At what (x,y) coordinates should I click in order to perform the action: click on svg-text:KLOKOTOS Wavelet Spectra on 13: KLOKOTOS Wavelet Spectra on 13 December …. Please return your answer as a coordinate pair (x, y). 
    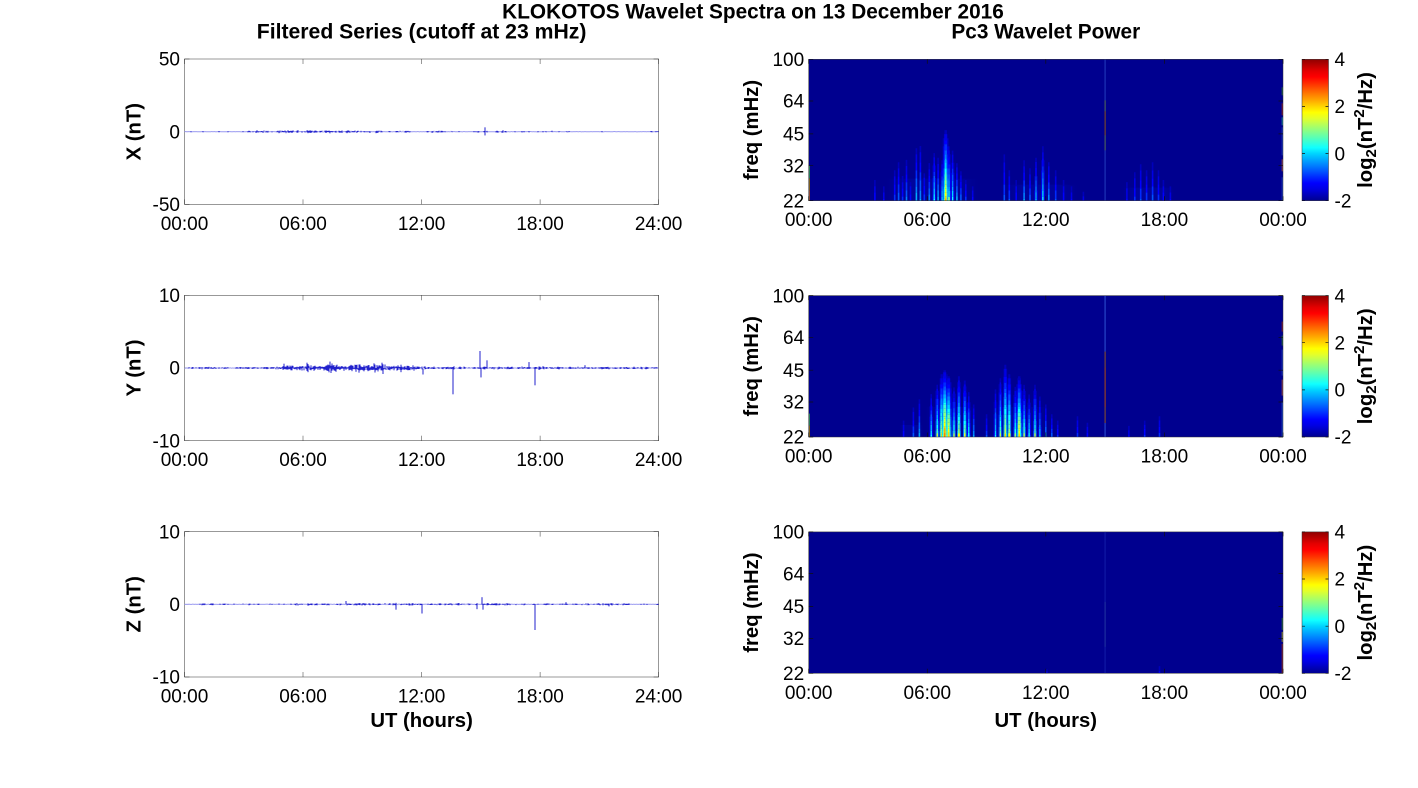
    Looking at the image, I should click on (753, 12).